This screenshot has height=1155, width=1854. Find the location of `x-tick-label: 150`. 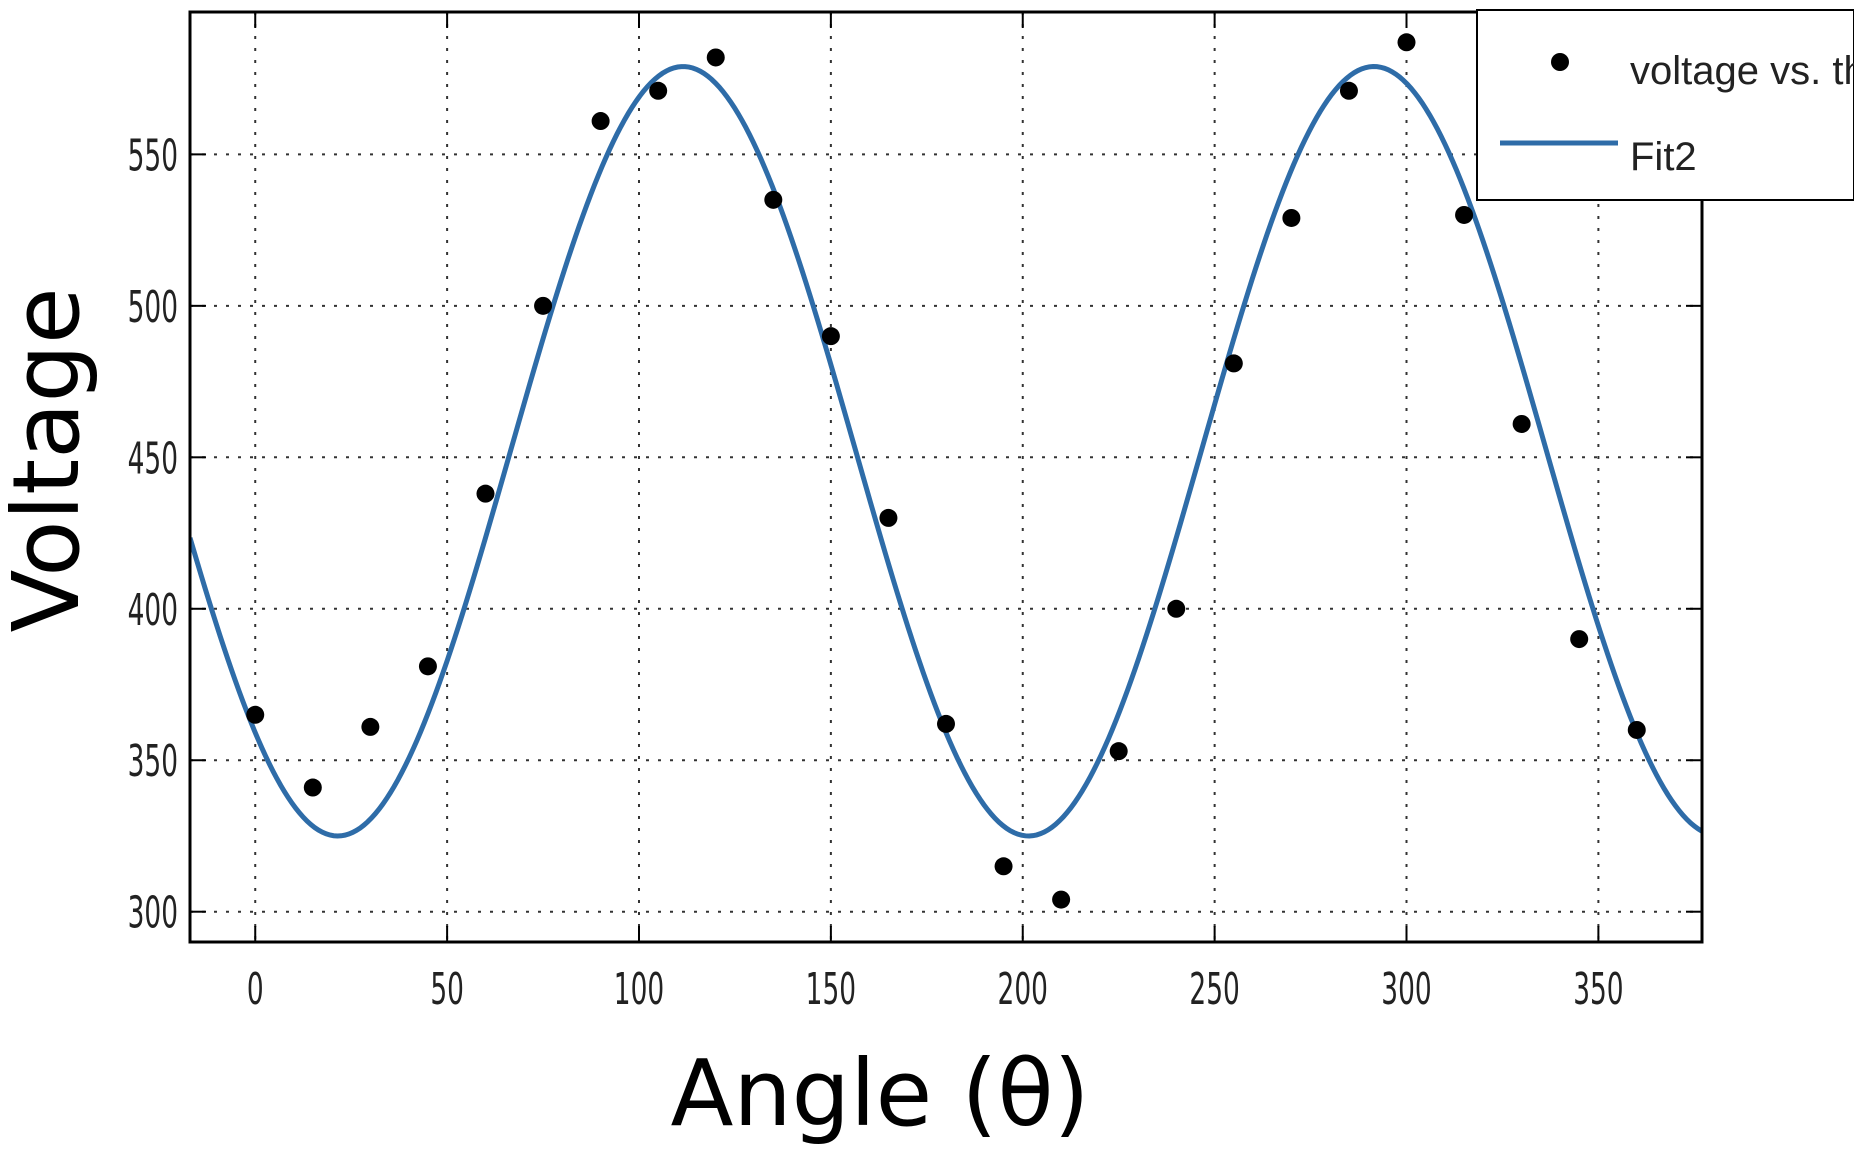

x-tick-label: 150 is located at coordinates (831, 989).